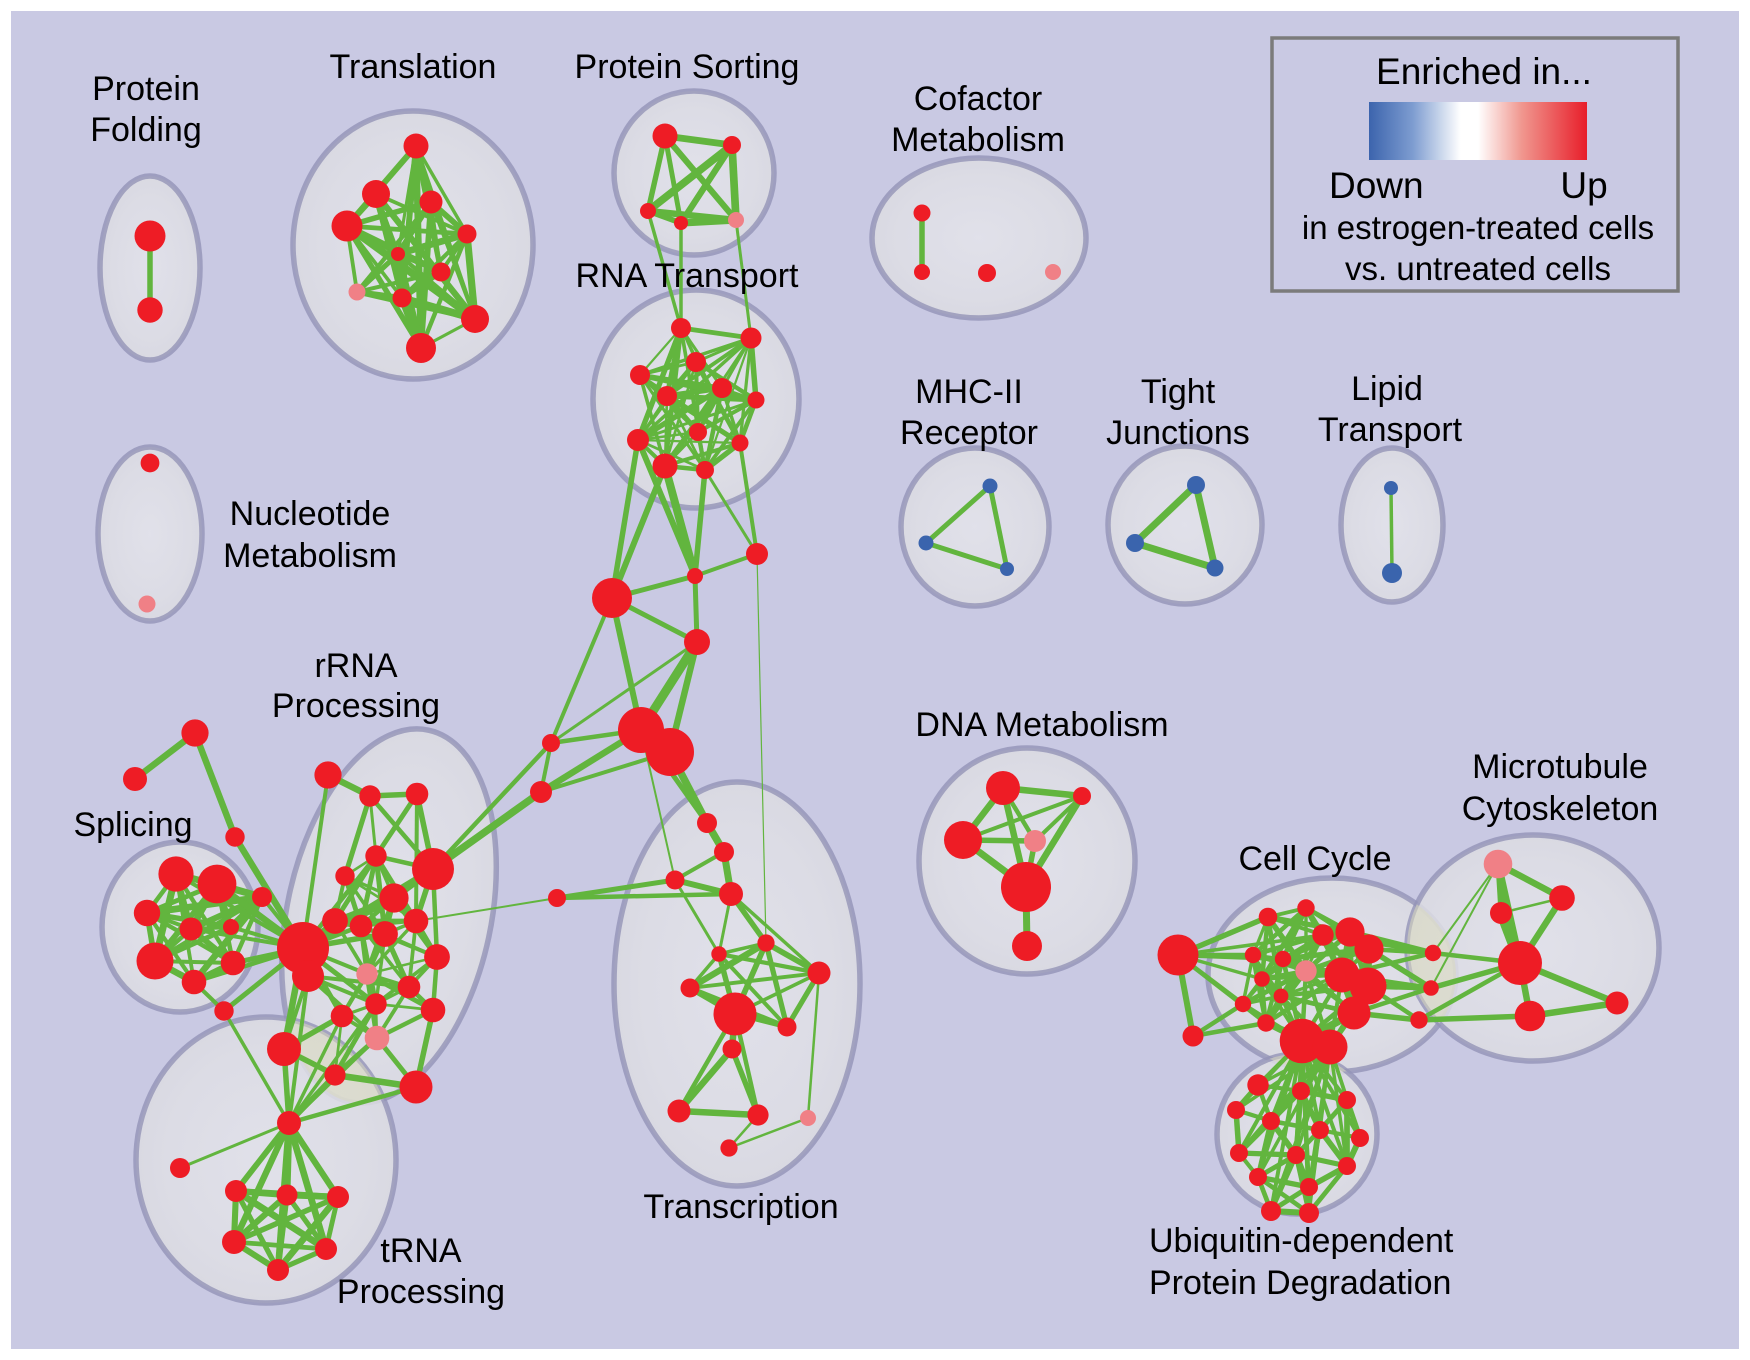 This screenshot has width=1750, height=1360. Describe the element at coordinates (1478, 268) in the screenshot. I see `svg-text: vs. untreated cells` at that location.